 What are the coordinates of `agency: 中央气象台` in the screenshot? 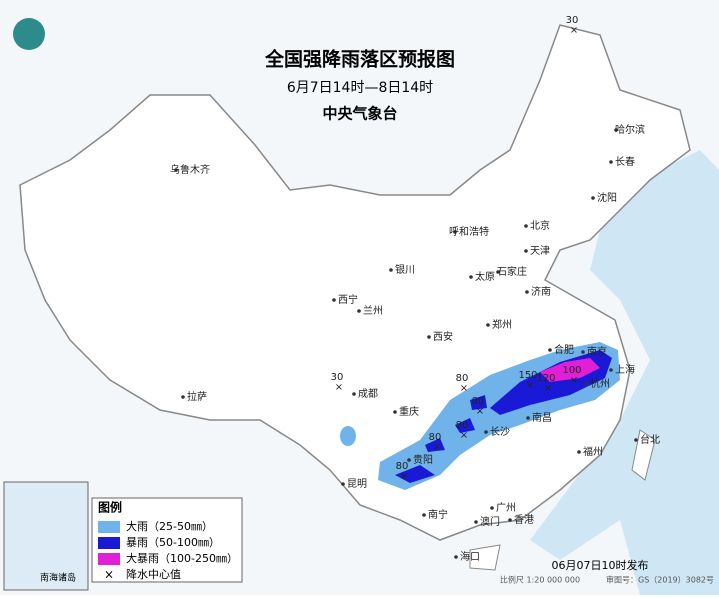 It's located at (359, 114).